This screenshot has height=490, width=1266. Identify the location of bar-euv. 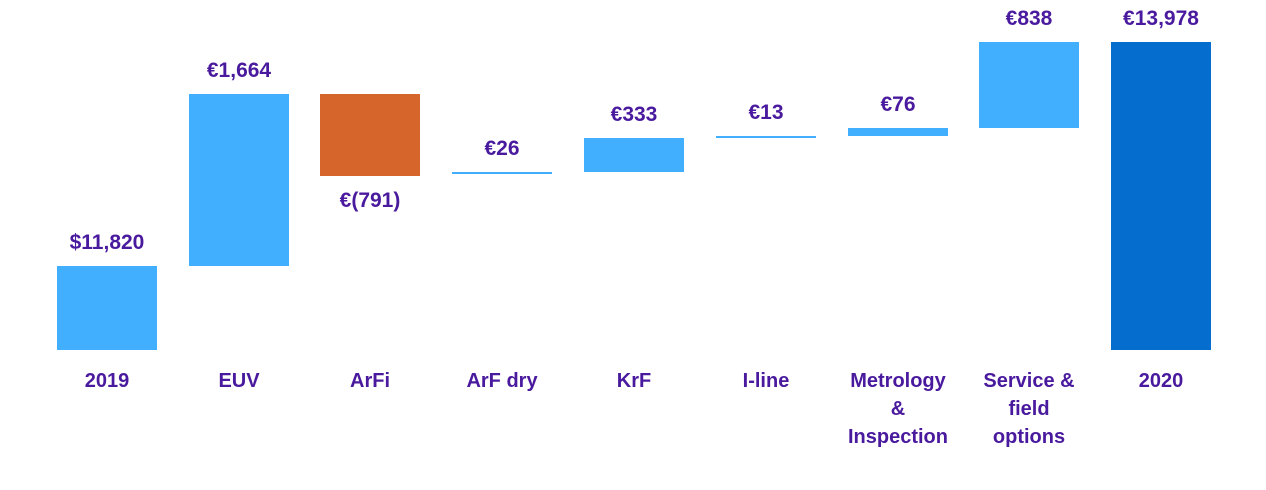
(239, 180).